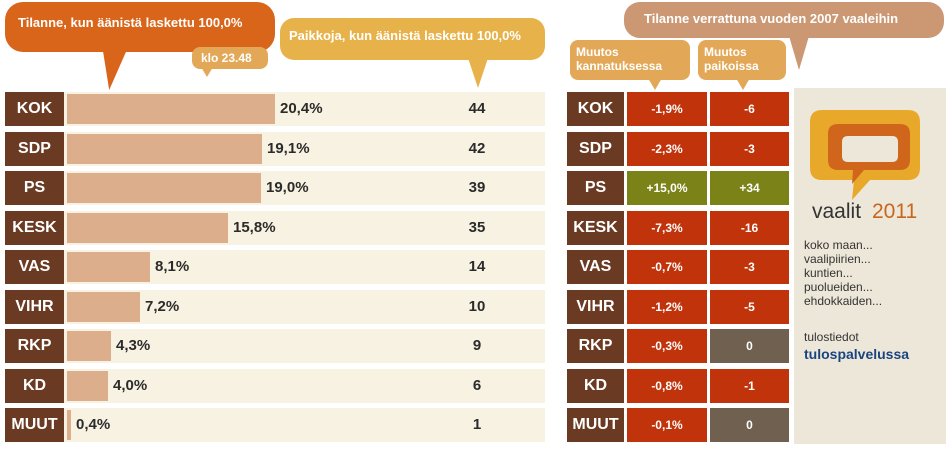 This screenshot has height=450, width=952. What do you see at coordinates (894, 211) in the screenshot?
I see `logo-year: 2011` at bounding box center [894, 211].